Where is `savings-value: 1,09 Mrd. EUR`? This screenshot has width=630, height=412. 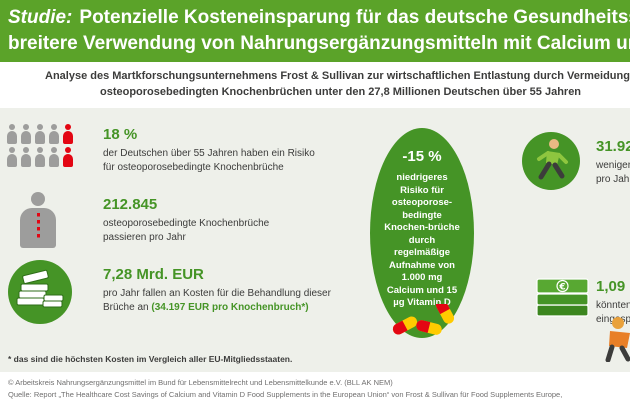
savings-value: 1,09 Mrd. EUR is located at coordinates (613, 286).